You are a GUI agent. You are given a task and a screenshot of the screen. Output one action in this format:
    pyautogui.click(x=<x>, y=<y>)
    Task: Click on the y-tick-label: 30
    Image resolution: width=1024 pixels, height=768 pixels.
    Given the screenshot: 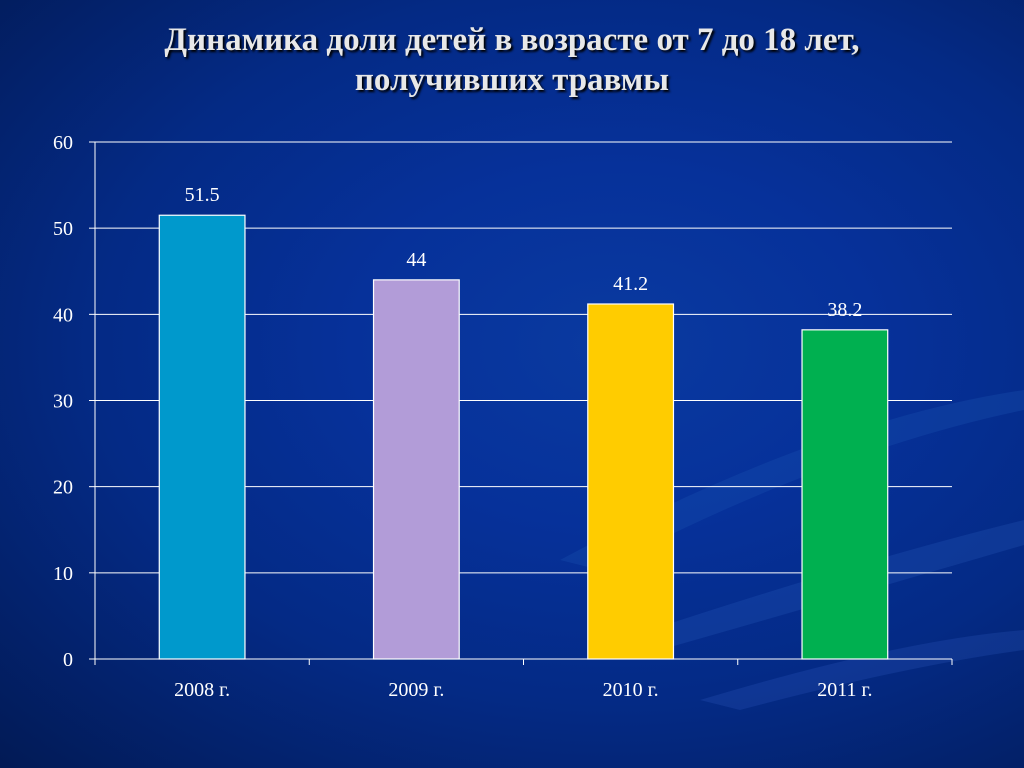 What is the action you would take?
    pyautogui.click(x=63, y=402)
    